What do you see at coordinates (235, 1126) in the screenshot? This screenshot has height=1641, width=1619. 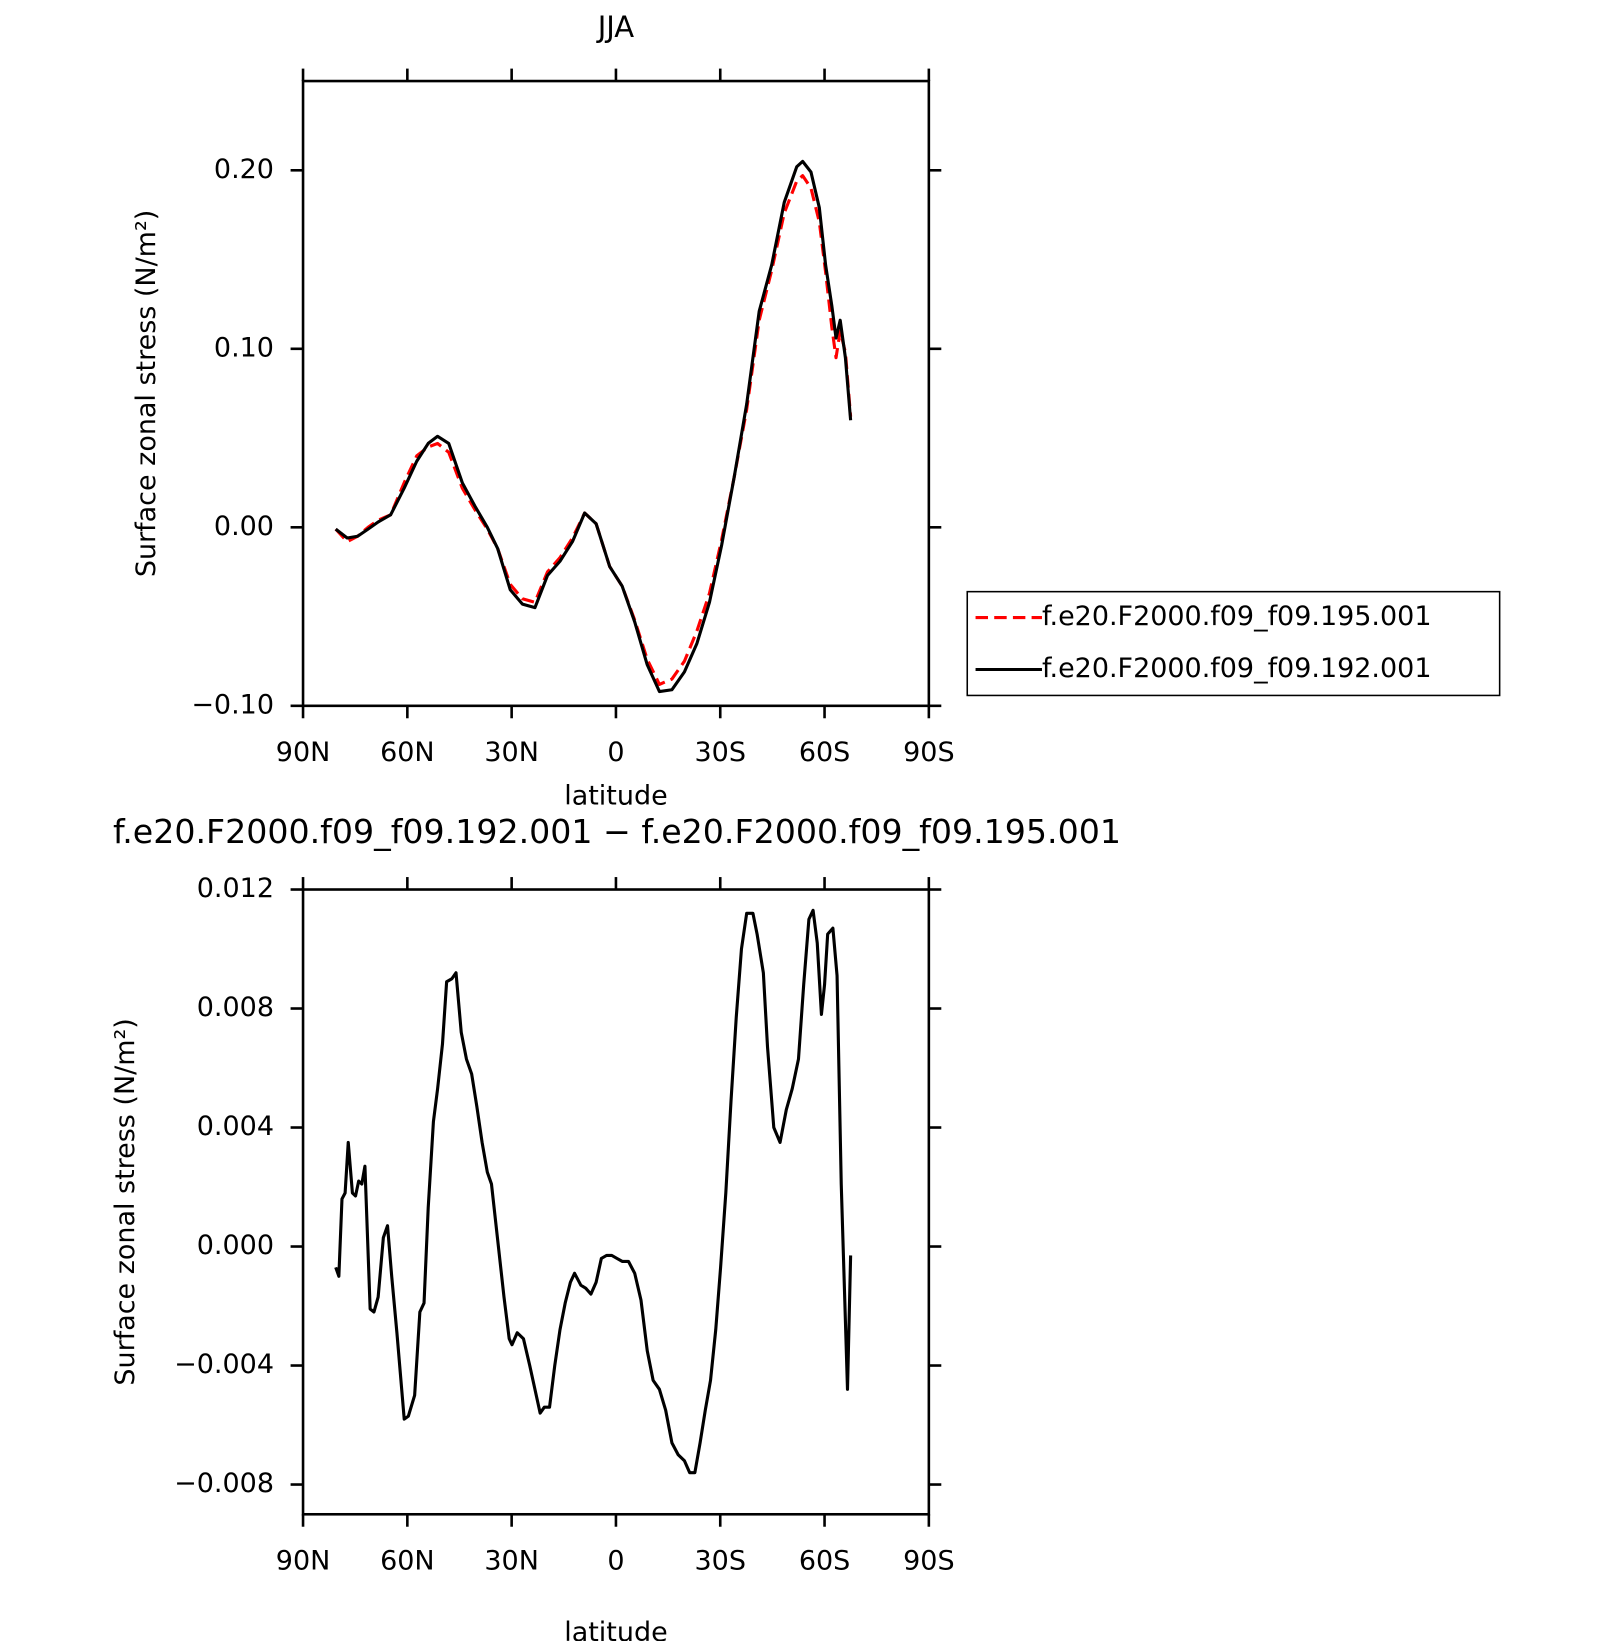 I see `y-tick-label: 0.004` at bounding box center [235, 1126].